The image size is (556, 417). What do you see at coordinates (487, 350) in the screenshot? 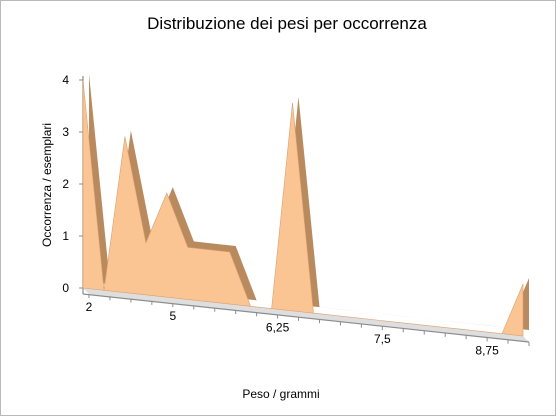
I see `x-tick-label: 8,75` at bounding box center [487, 350].